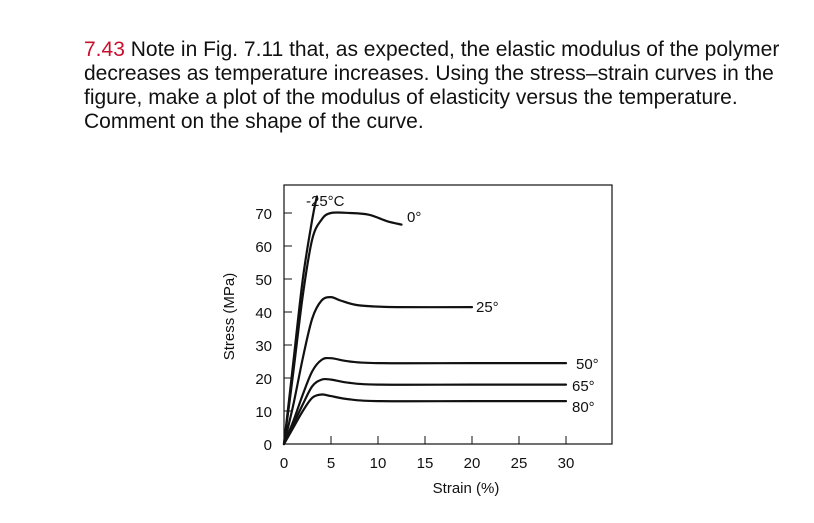  What do you see at coordinates (472, 463) in the screenshot?
I see `x-tick-label-20: 20` at bounding box center [472, 463].